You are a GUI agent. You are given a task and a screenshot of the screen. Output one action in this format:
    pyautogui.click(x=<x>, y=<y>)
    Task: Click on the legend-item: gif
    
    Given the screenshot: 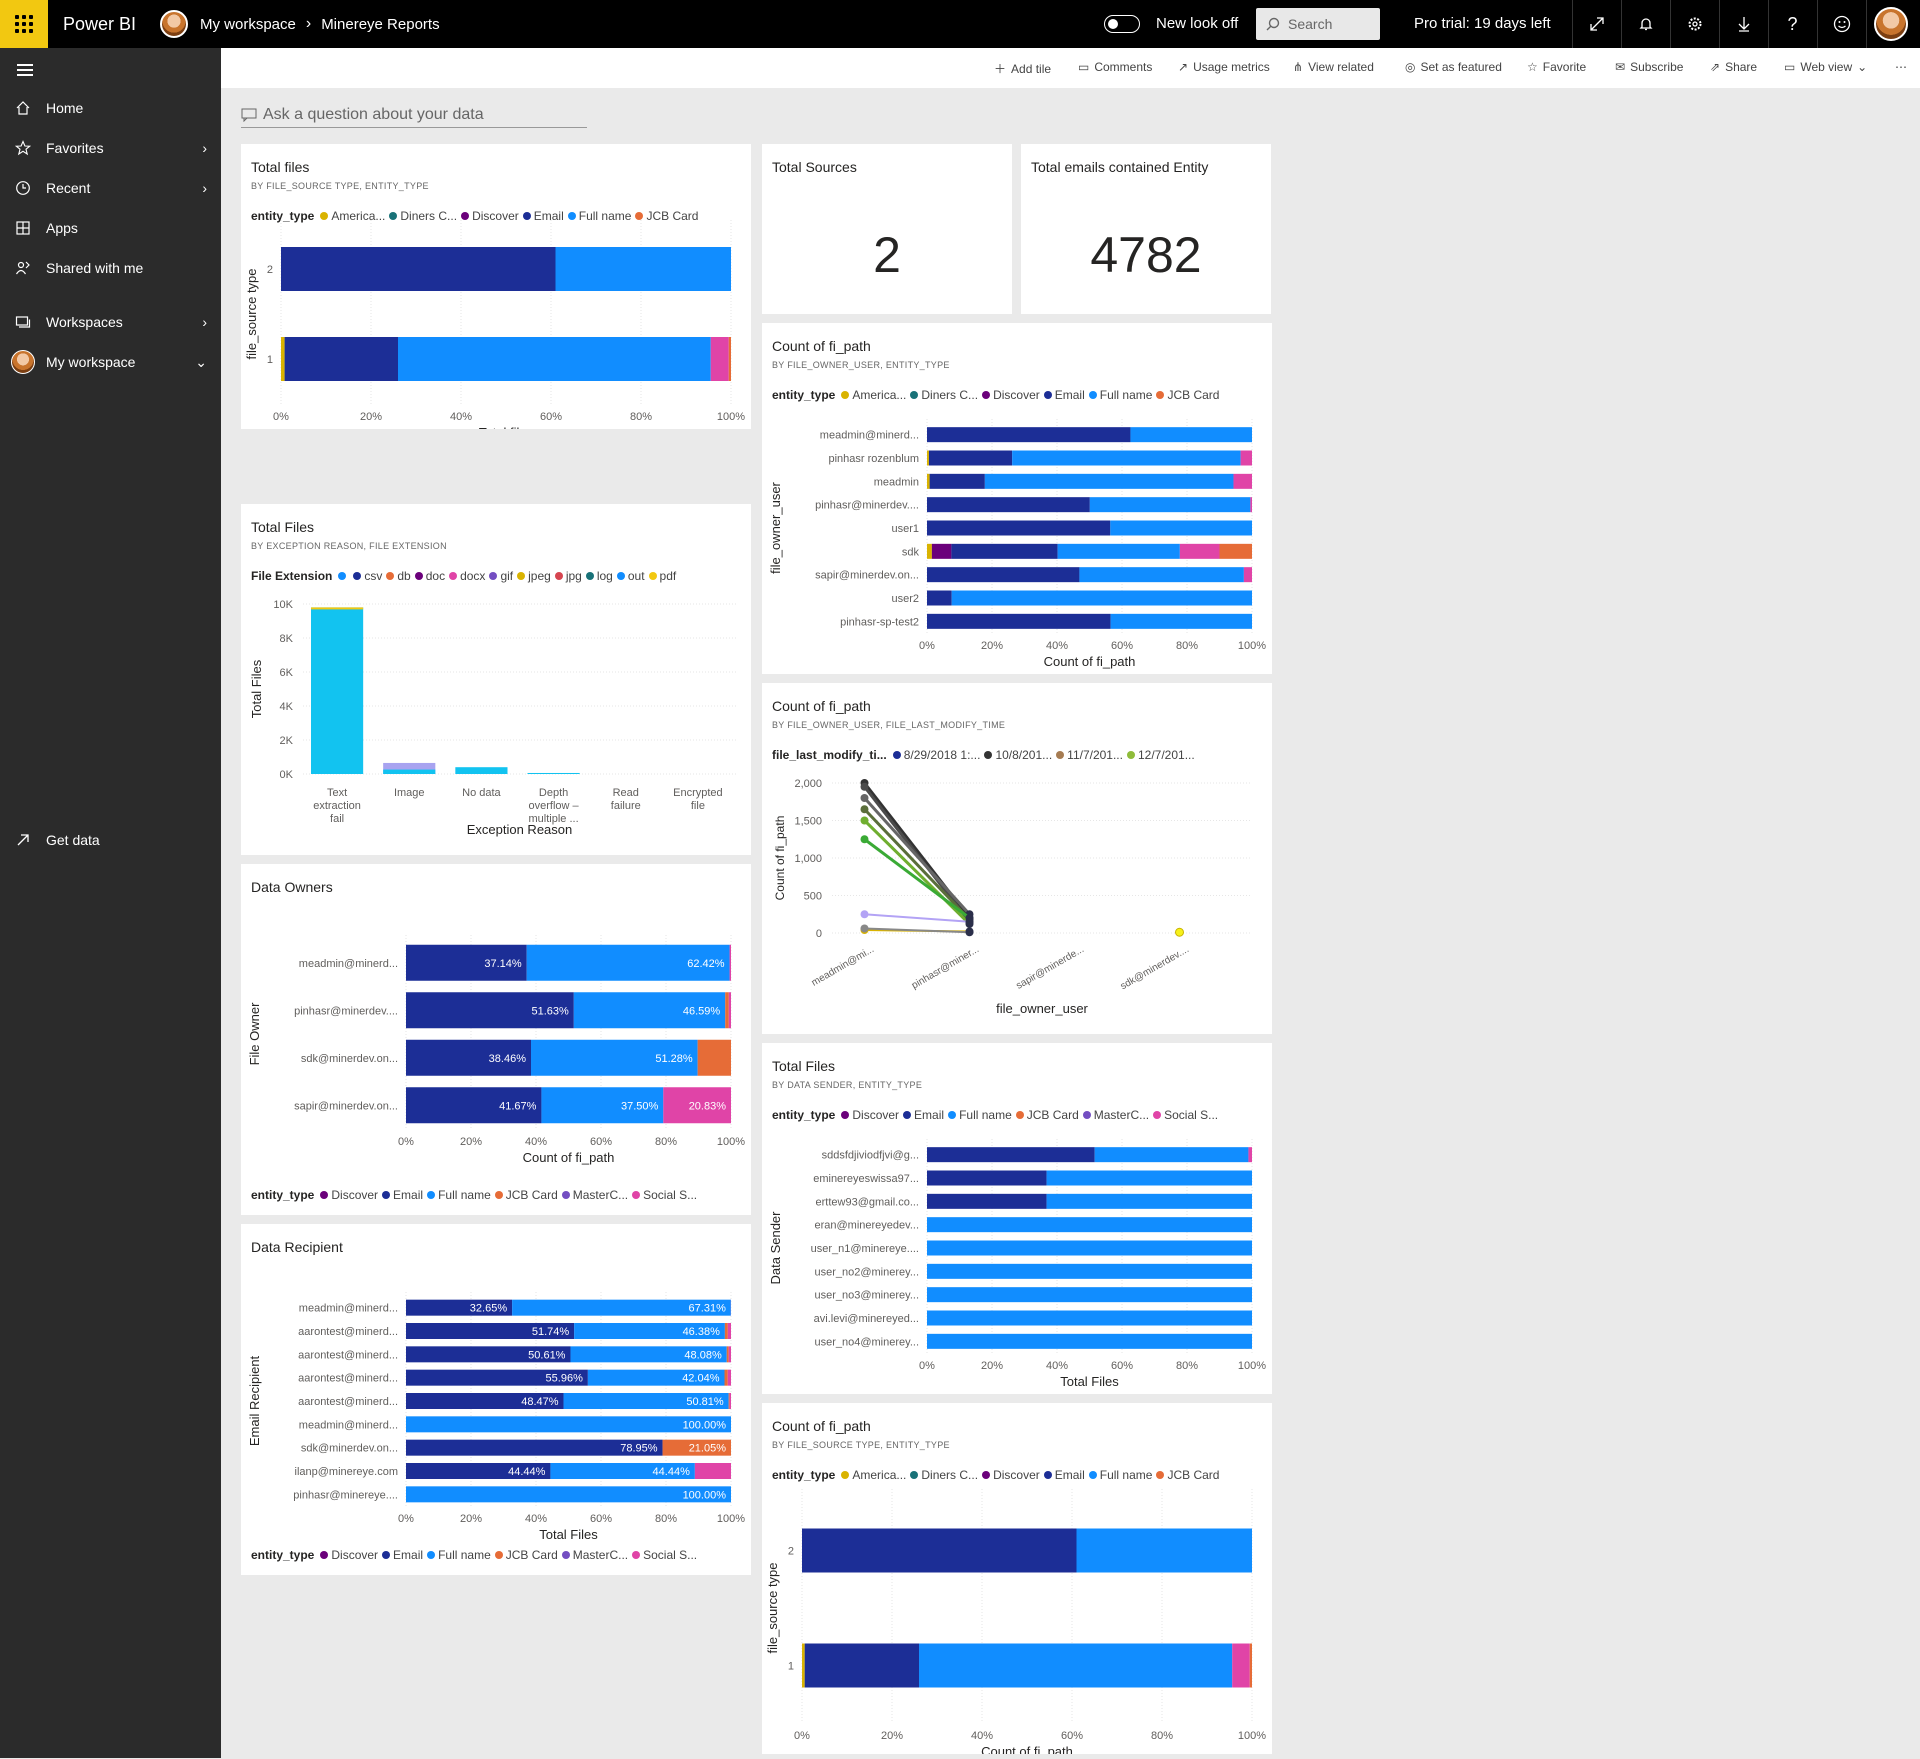 What is the action you would take?
    pyautogui.click(x=501, y=576)
    